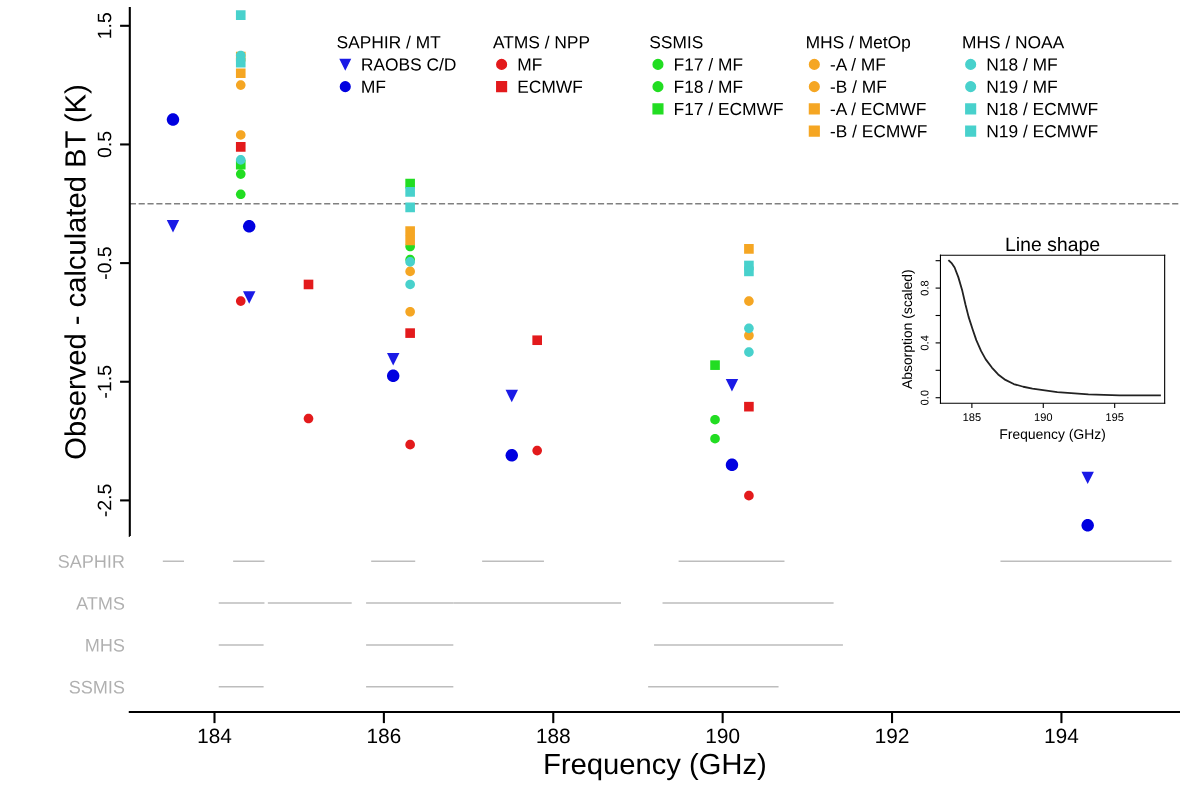 The width and height of the screenshot is (1180, 800). What do you see at coordinates (553, 736) in the screenshot?
I see `x-tick-label: 188` at bounding box center [553, 736].